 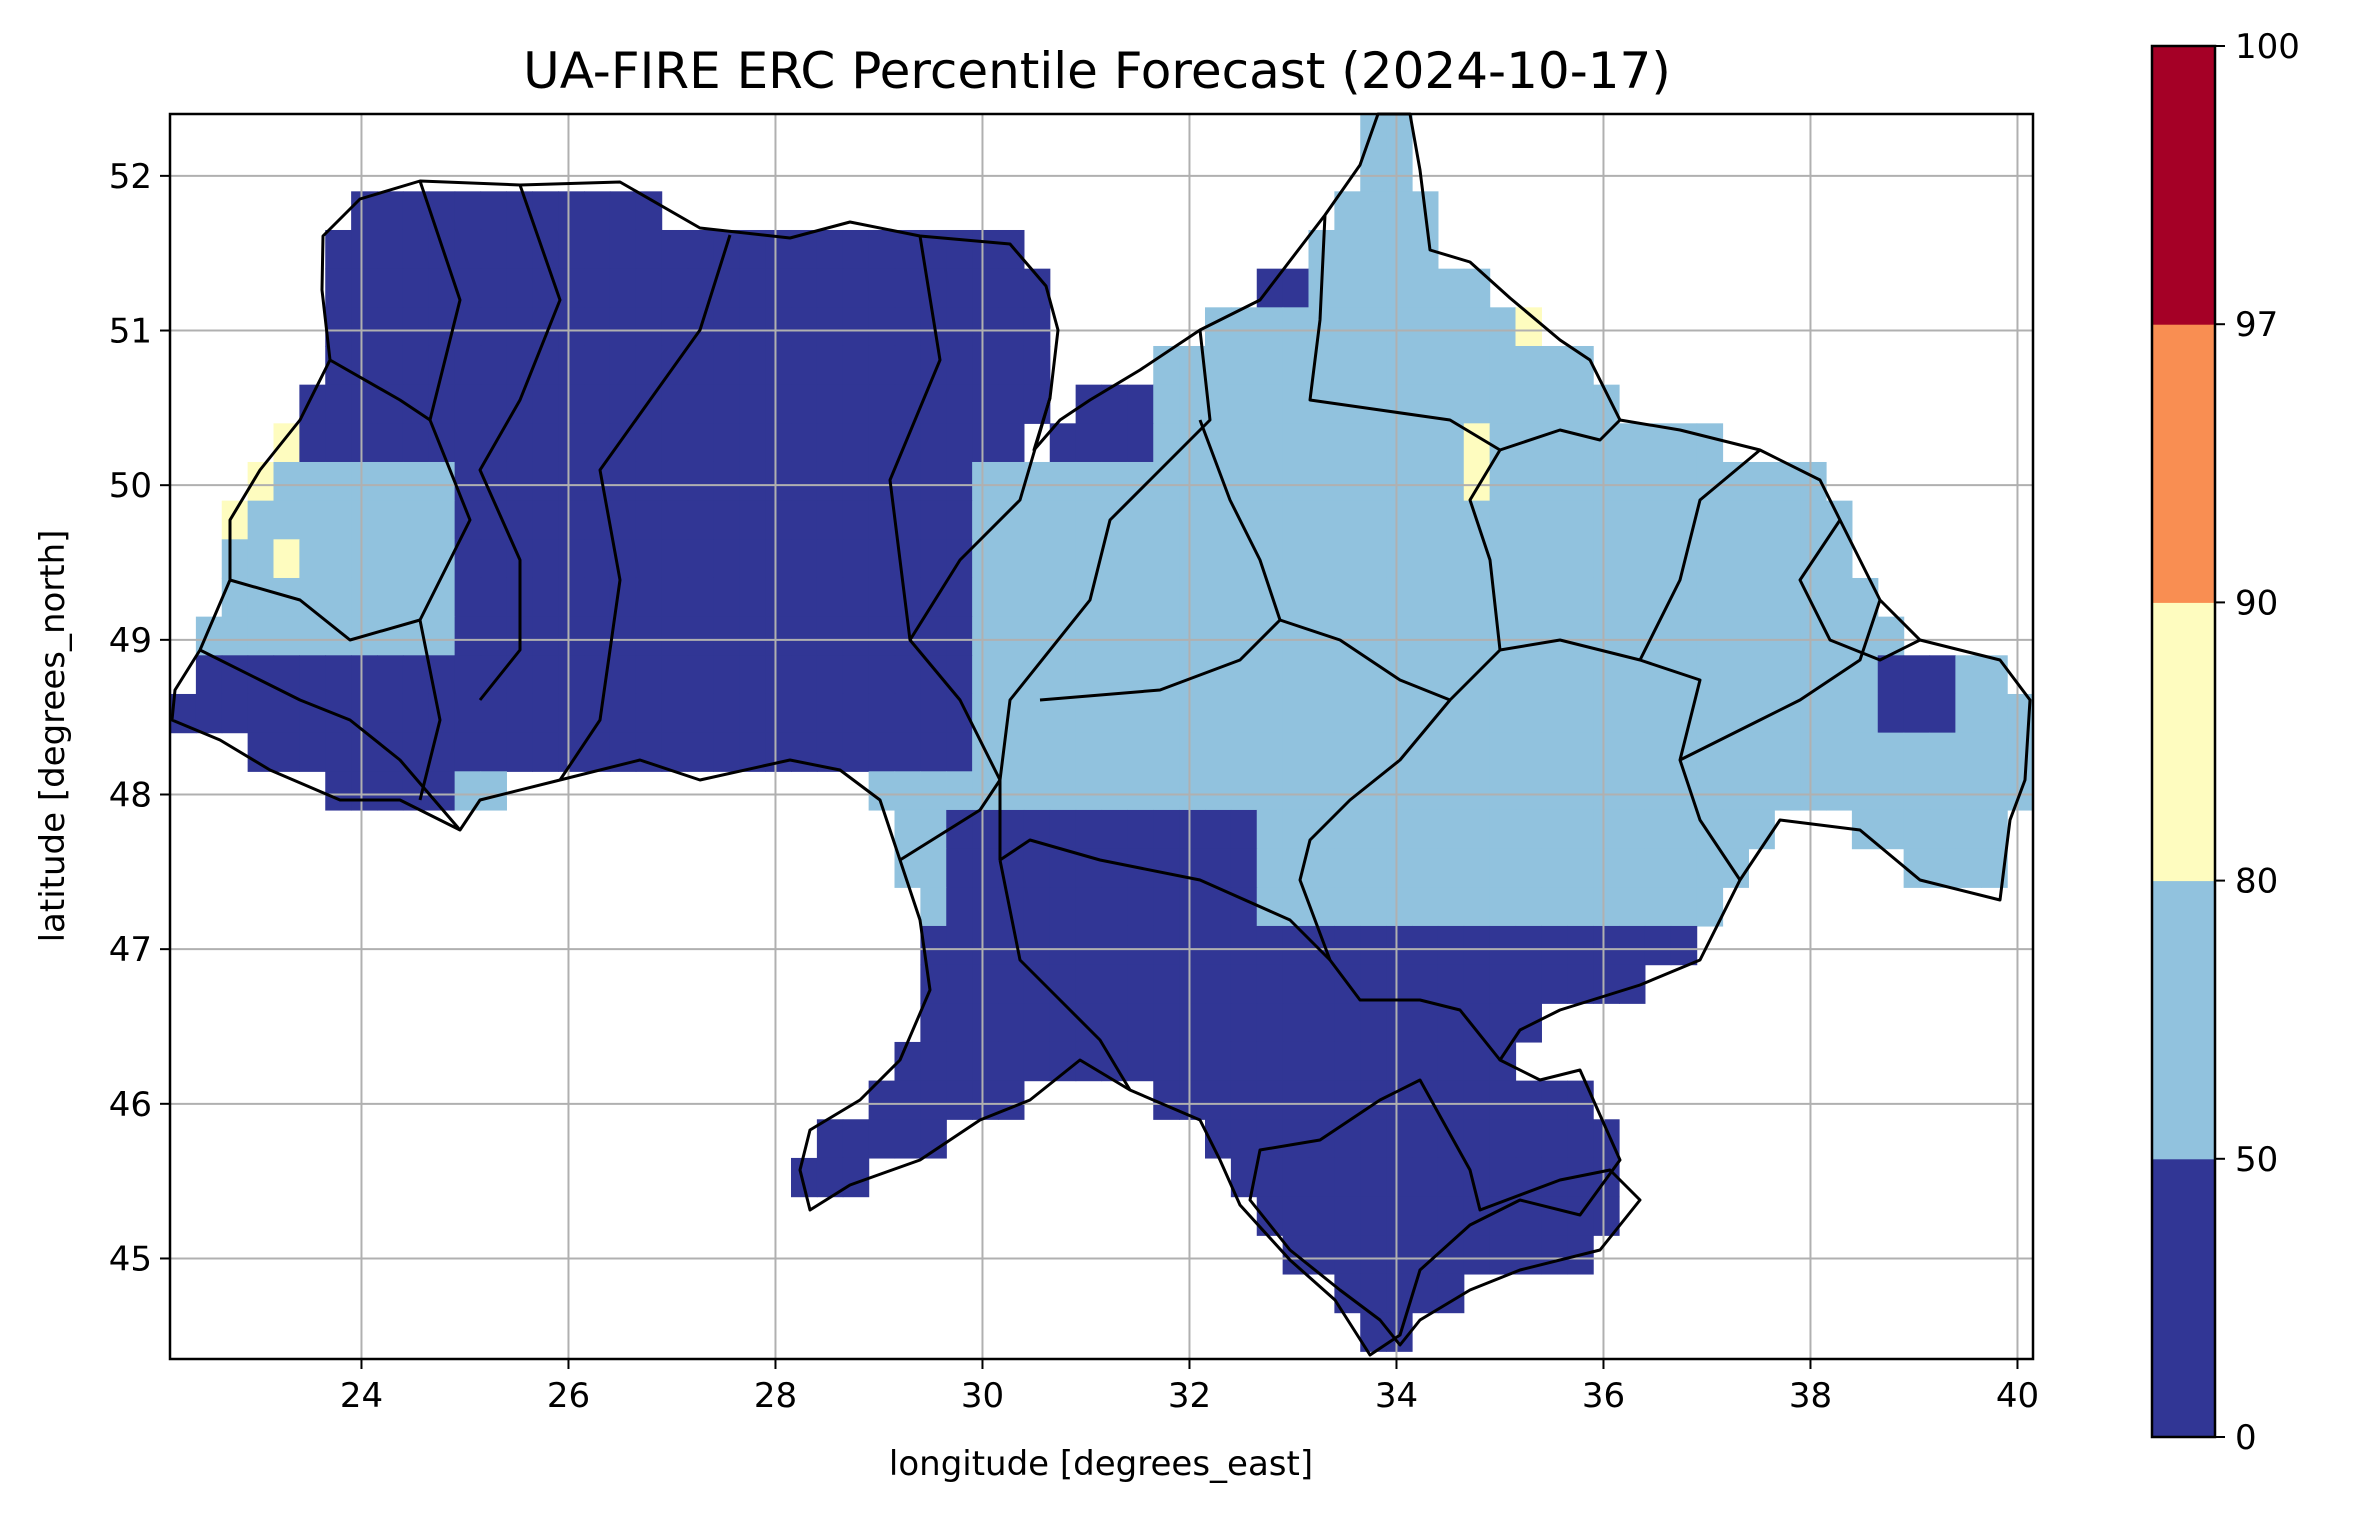 I want to click on x-tick-label: 26, so click(x=568, y=1396).